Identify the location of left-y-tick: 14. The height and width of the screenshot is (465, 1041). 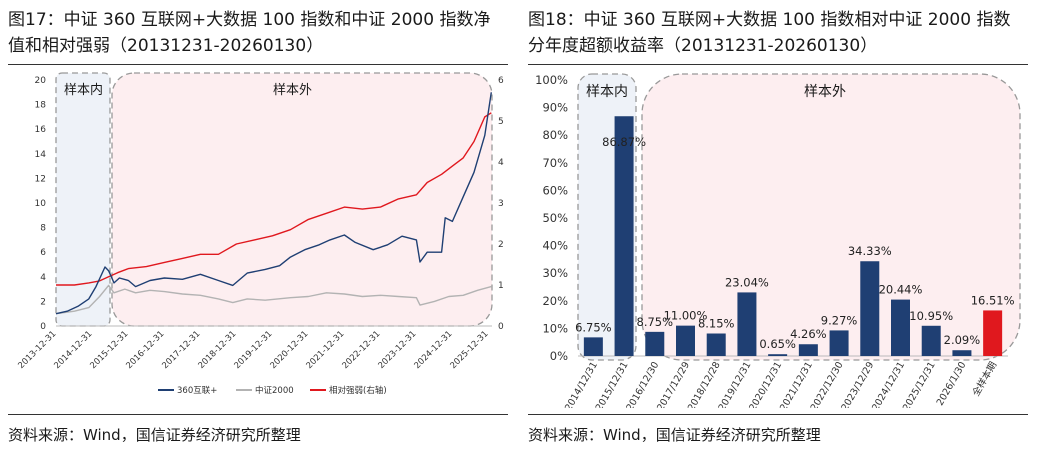
(41, 155).